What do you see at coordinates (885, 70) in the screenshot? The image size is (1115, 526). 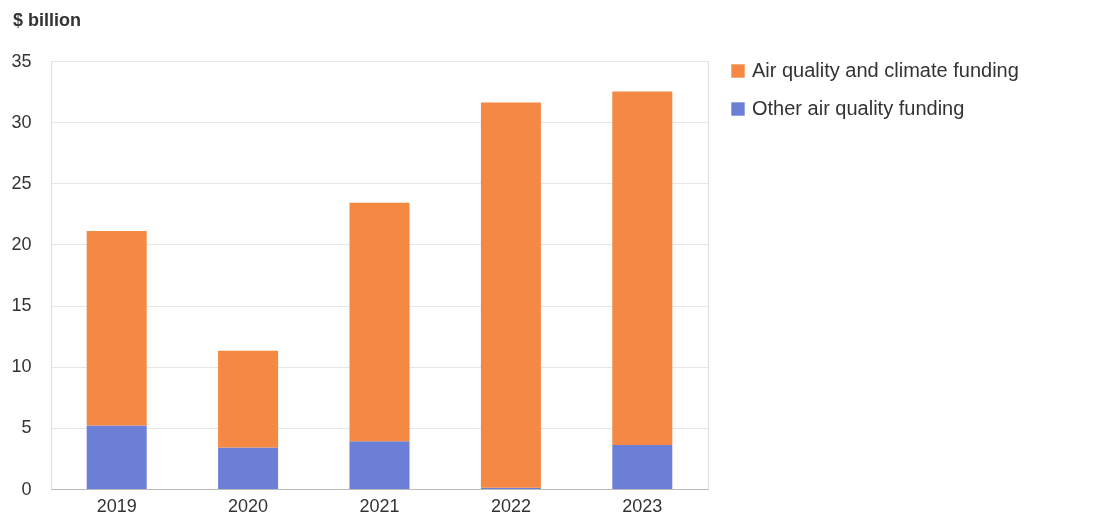 I see `legend-label: Air quality and climate funding` at bounding box center [885, 70].